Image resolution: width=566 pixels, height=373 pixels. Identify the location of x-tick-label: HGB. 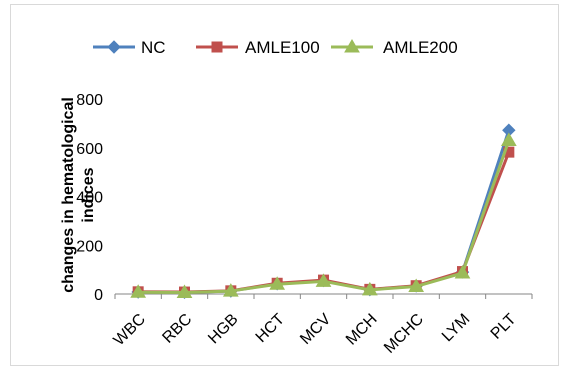
(223, 329).